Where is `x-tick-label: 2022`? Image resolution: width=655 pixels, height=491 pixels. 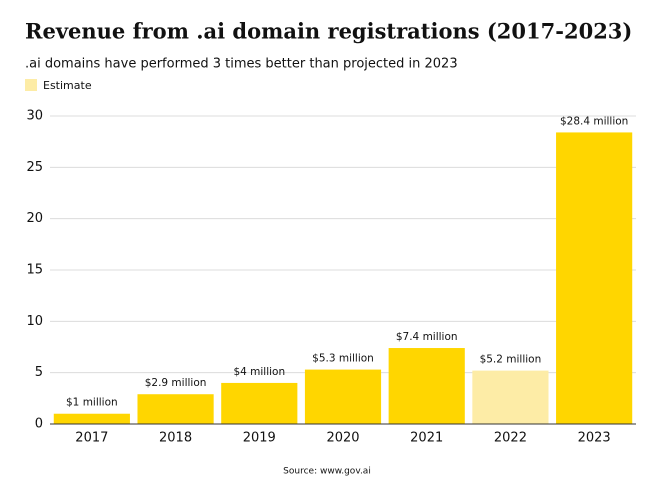
x-tick-label: 2022 is located at coordinates (510, 438).